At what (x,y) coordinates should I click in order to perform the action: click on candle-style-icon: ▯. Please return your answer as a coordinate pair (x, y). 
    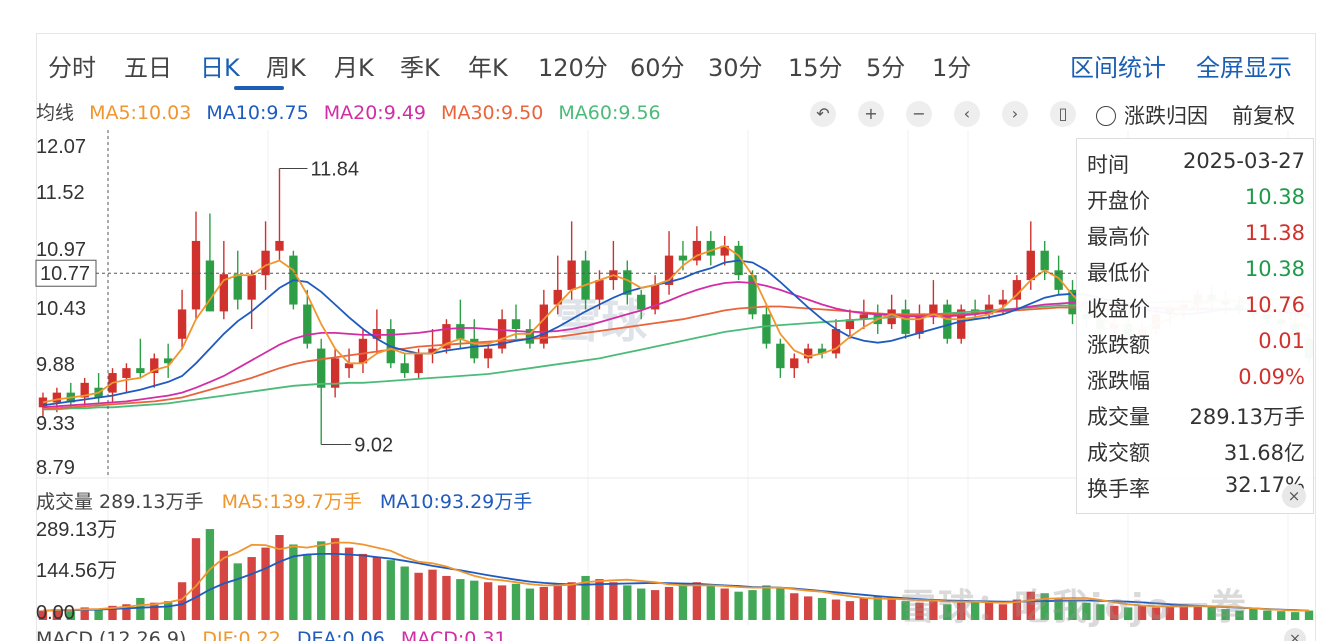
    Looking at the image, I should click on (1063, 114).